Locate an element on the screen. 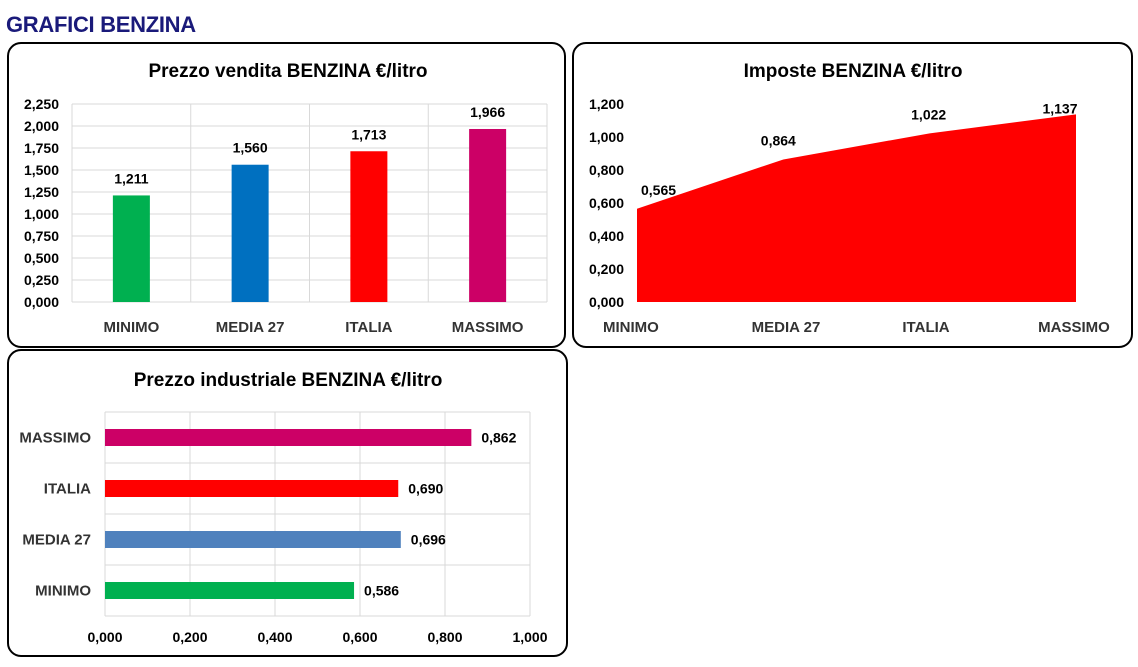 Image resolution: width=1138 pixels, height=667 pixels. data-label: 1,137 is located at coordinates (1059, 108).